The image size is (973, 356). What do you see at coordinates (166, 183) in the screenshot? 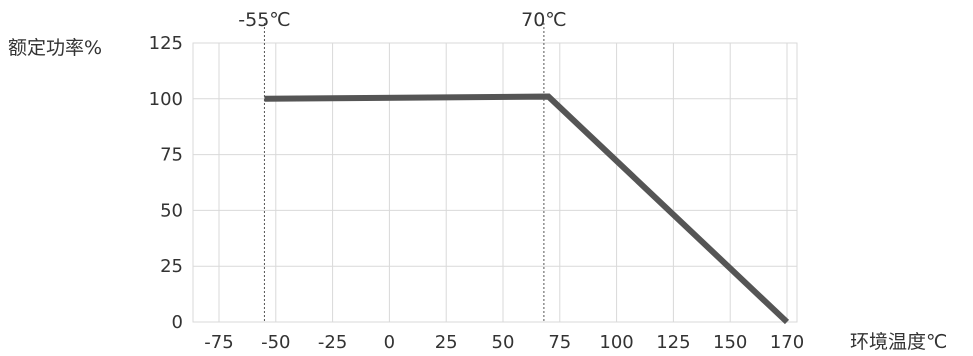
I see `y-tick-labels: 0 25 50 75 100 125` at bounding box center [166, 183].